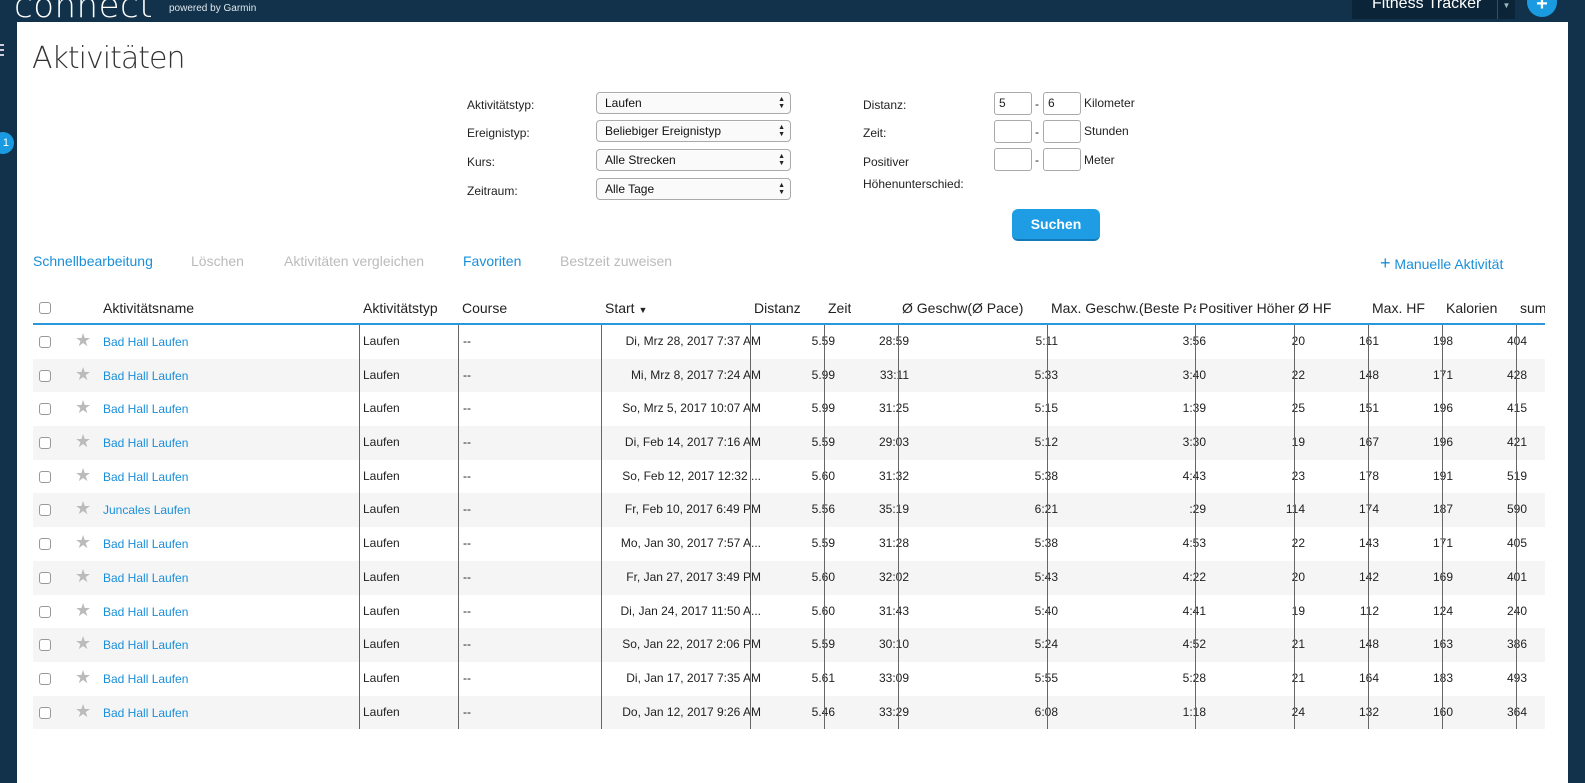 The height and width of the screenshot is (783, 1585). Describe the element at coordinates (1056, 225) in the screenshot. I see `search-button: Suchen` at that location.